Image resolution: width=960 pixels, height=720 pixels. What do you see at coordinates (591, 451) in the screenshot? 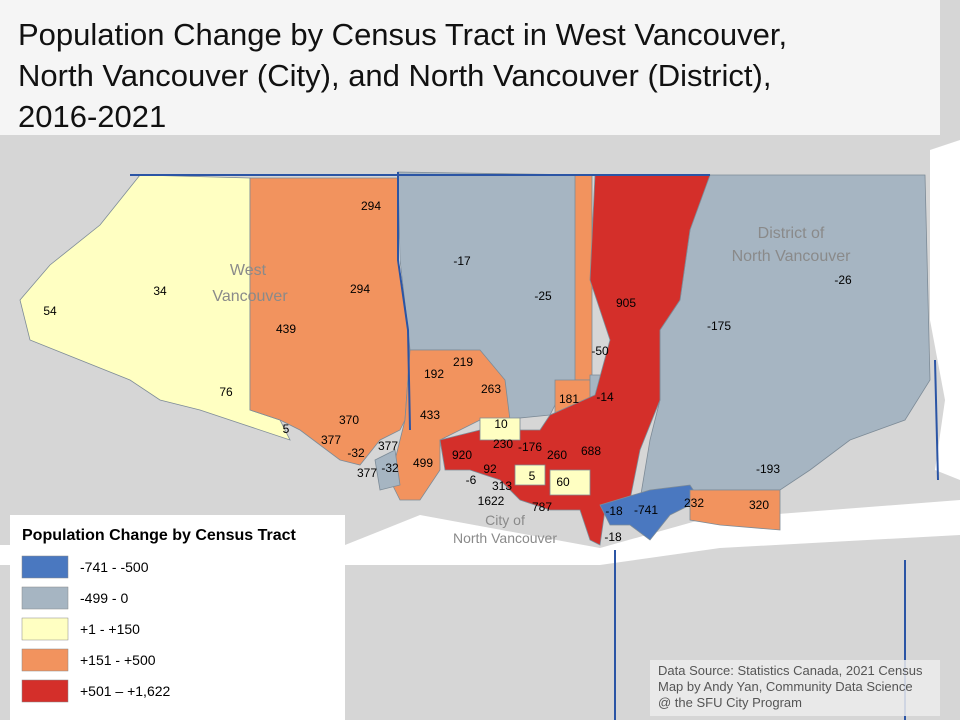
I see `tract-label: 688` at bounding box center [591, 451].